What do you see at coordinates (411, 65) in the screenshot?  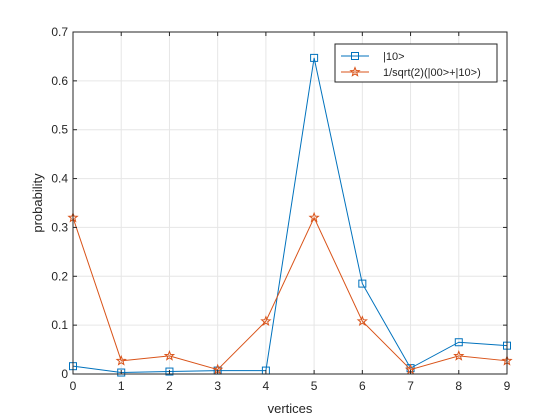 I see `legend-entries: |10> 1/sqrt(2)(|00>+|10>)` at bounding box center [411, 65].